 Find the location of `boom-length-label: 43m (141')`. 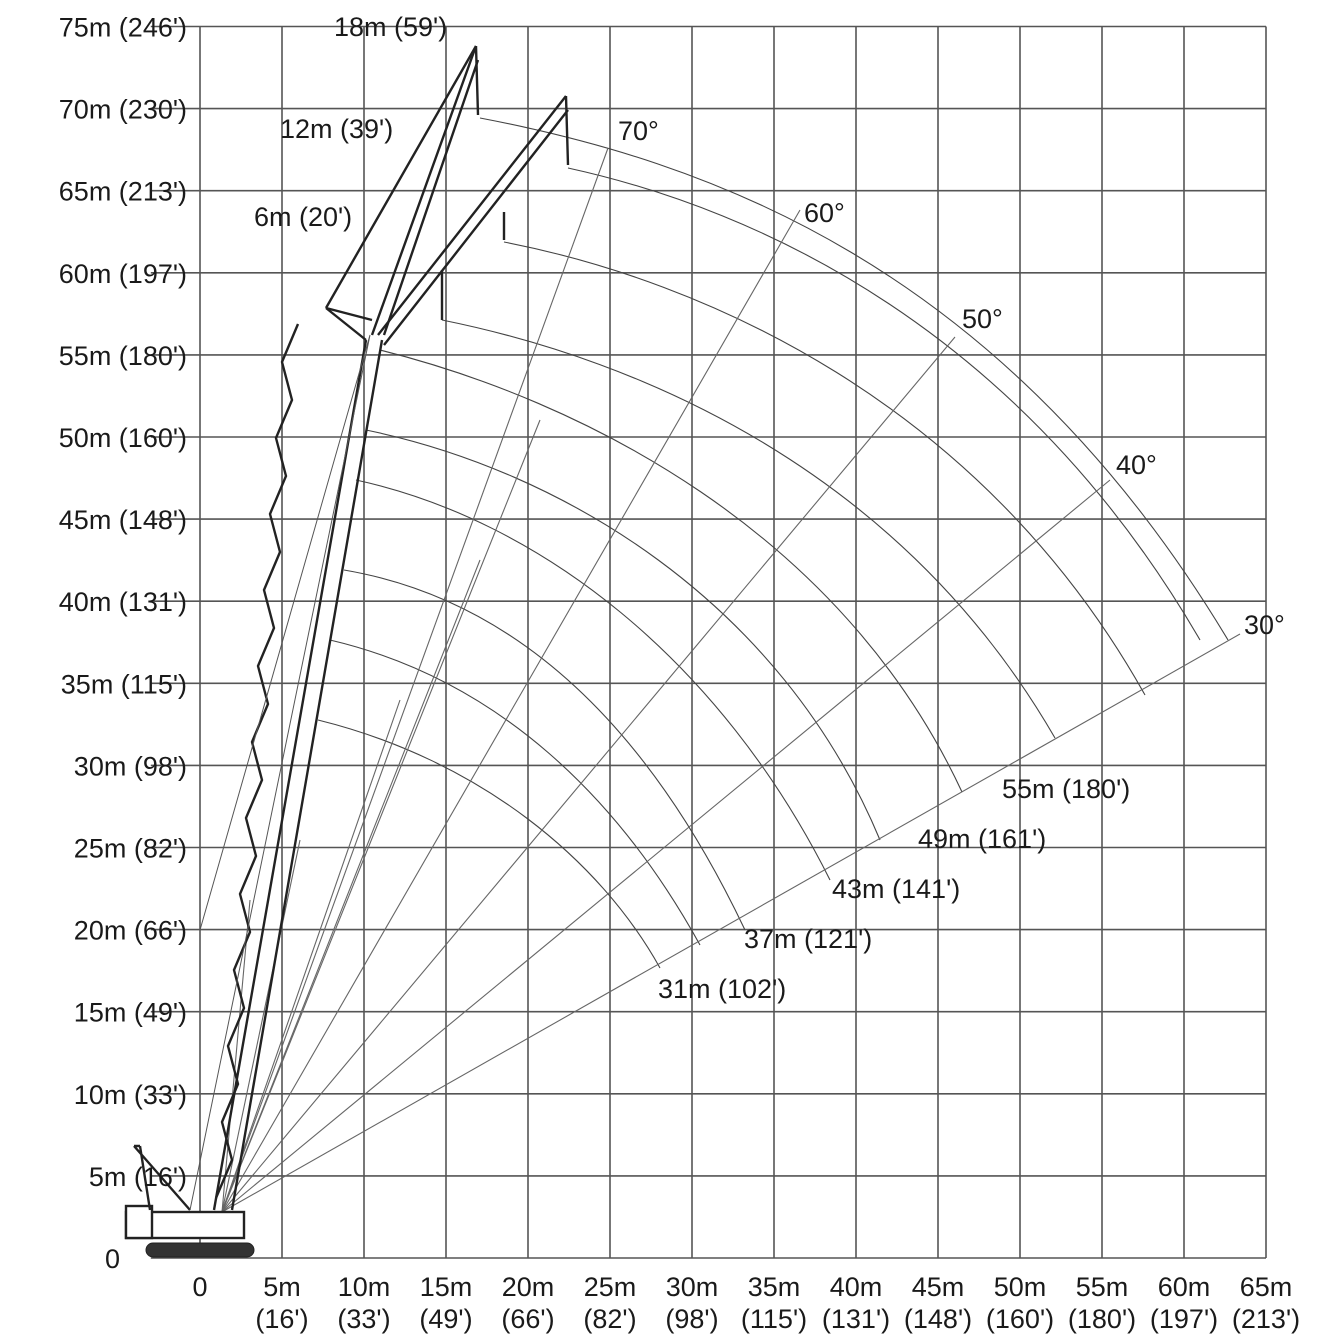

boom-length-label: 43m (141') is located at coordinates (896, 889).